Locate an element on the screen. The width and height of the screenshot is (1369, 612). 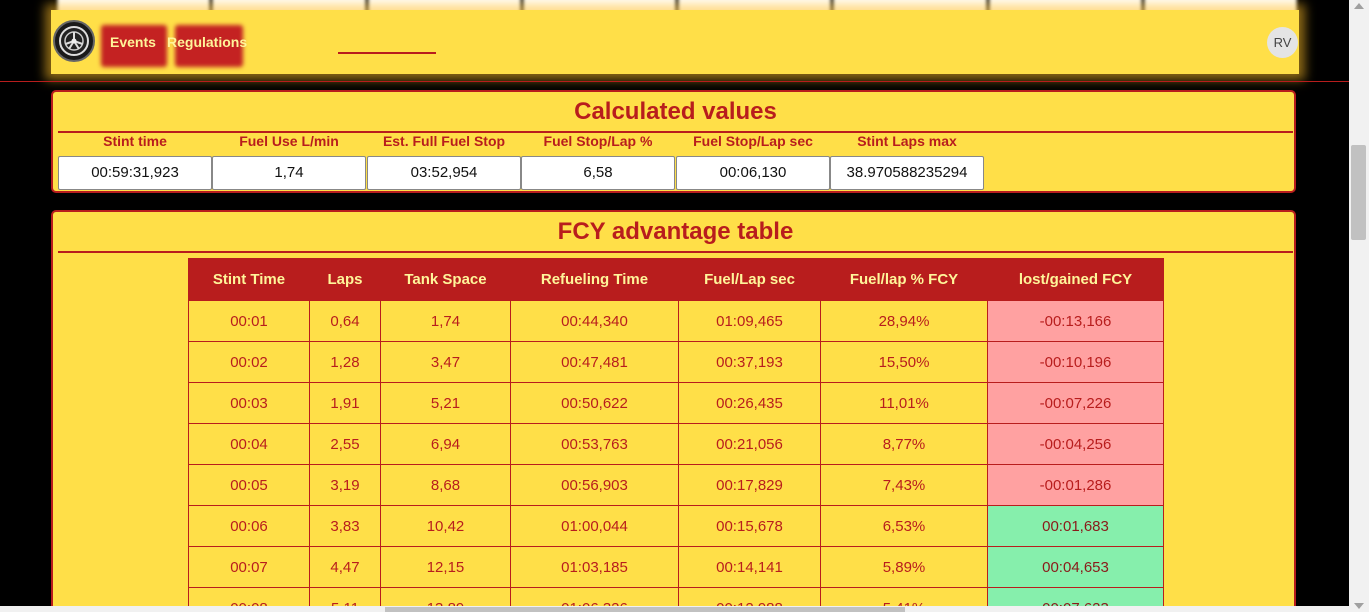
fuel-stop-lap-sec-label: Fuel Stop/Lap sec is located at coordinates (753, 141).